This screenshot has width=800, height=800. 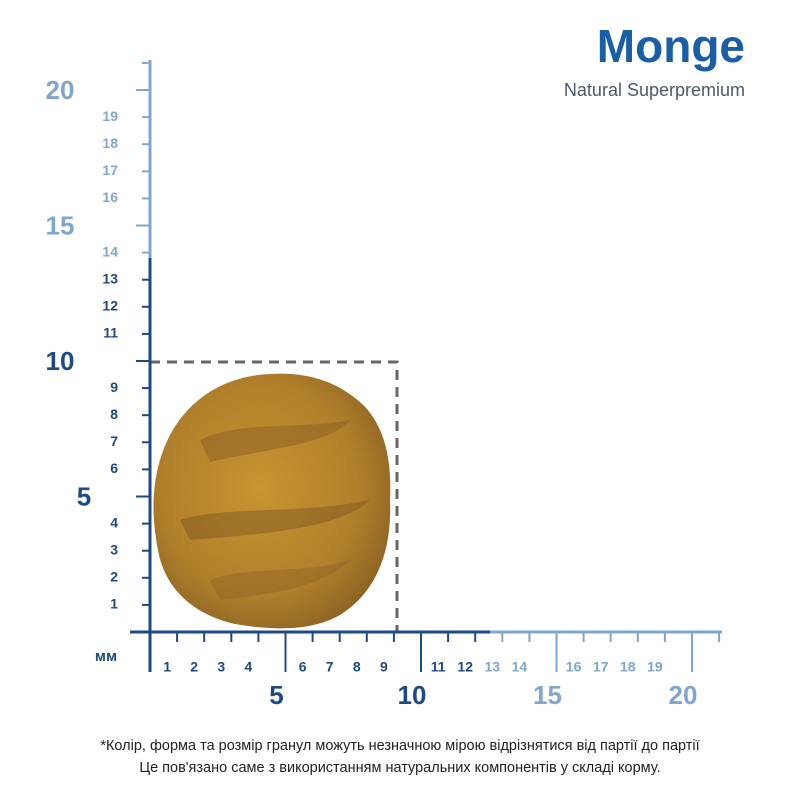 What do you see at coordinates (110, 306) in the screenshot?
I see `y-tick-label: 12` at bounding box center [110, 306].